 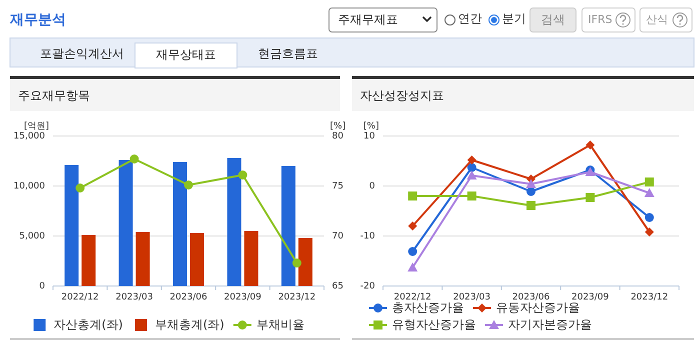 What do you see at coordinates (370, 136) in the screenshot?
I see `y-tick-label: 10` at bounding box center [370, 136].